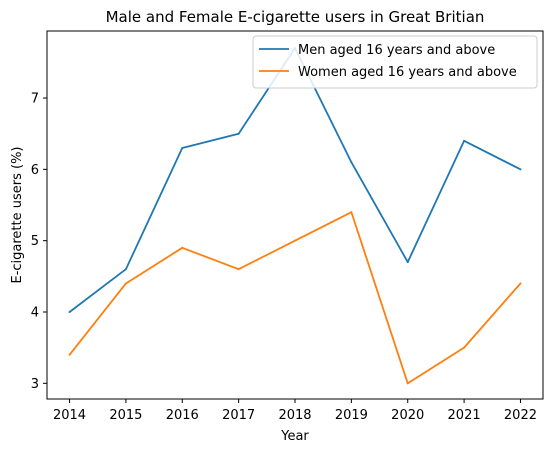 Image resolution: width=554 pixels, height=453 pixels. I want to click on y-tick-label: 4, so click(35, 312).